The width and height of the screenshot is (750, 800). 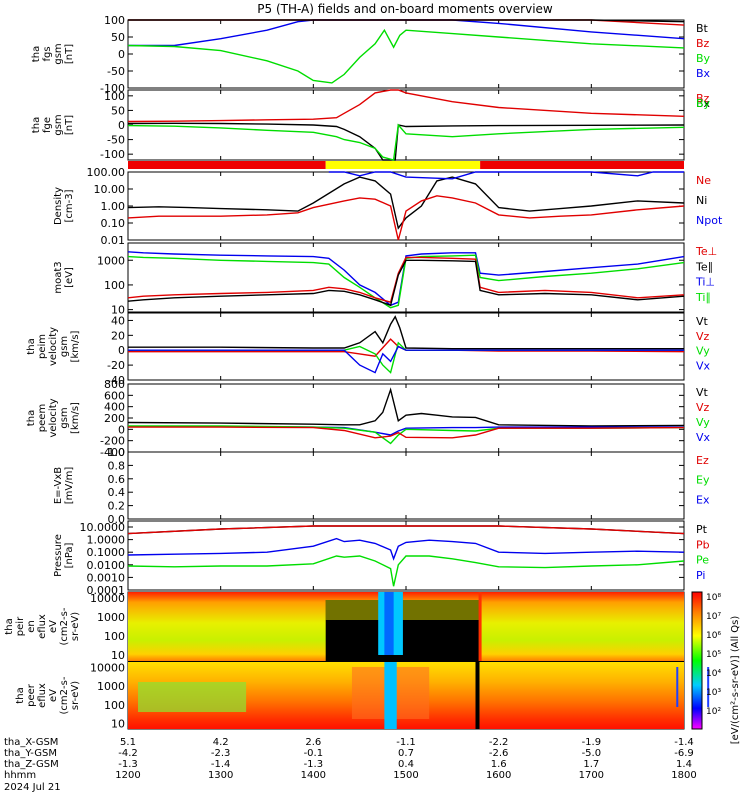 I want to click on y-axis-label: en, so click(x=31, y=626).